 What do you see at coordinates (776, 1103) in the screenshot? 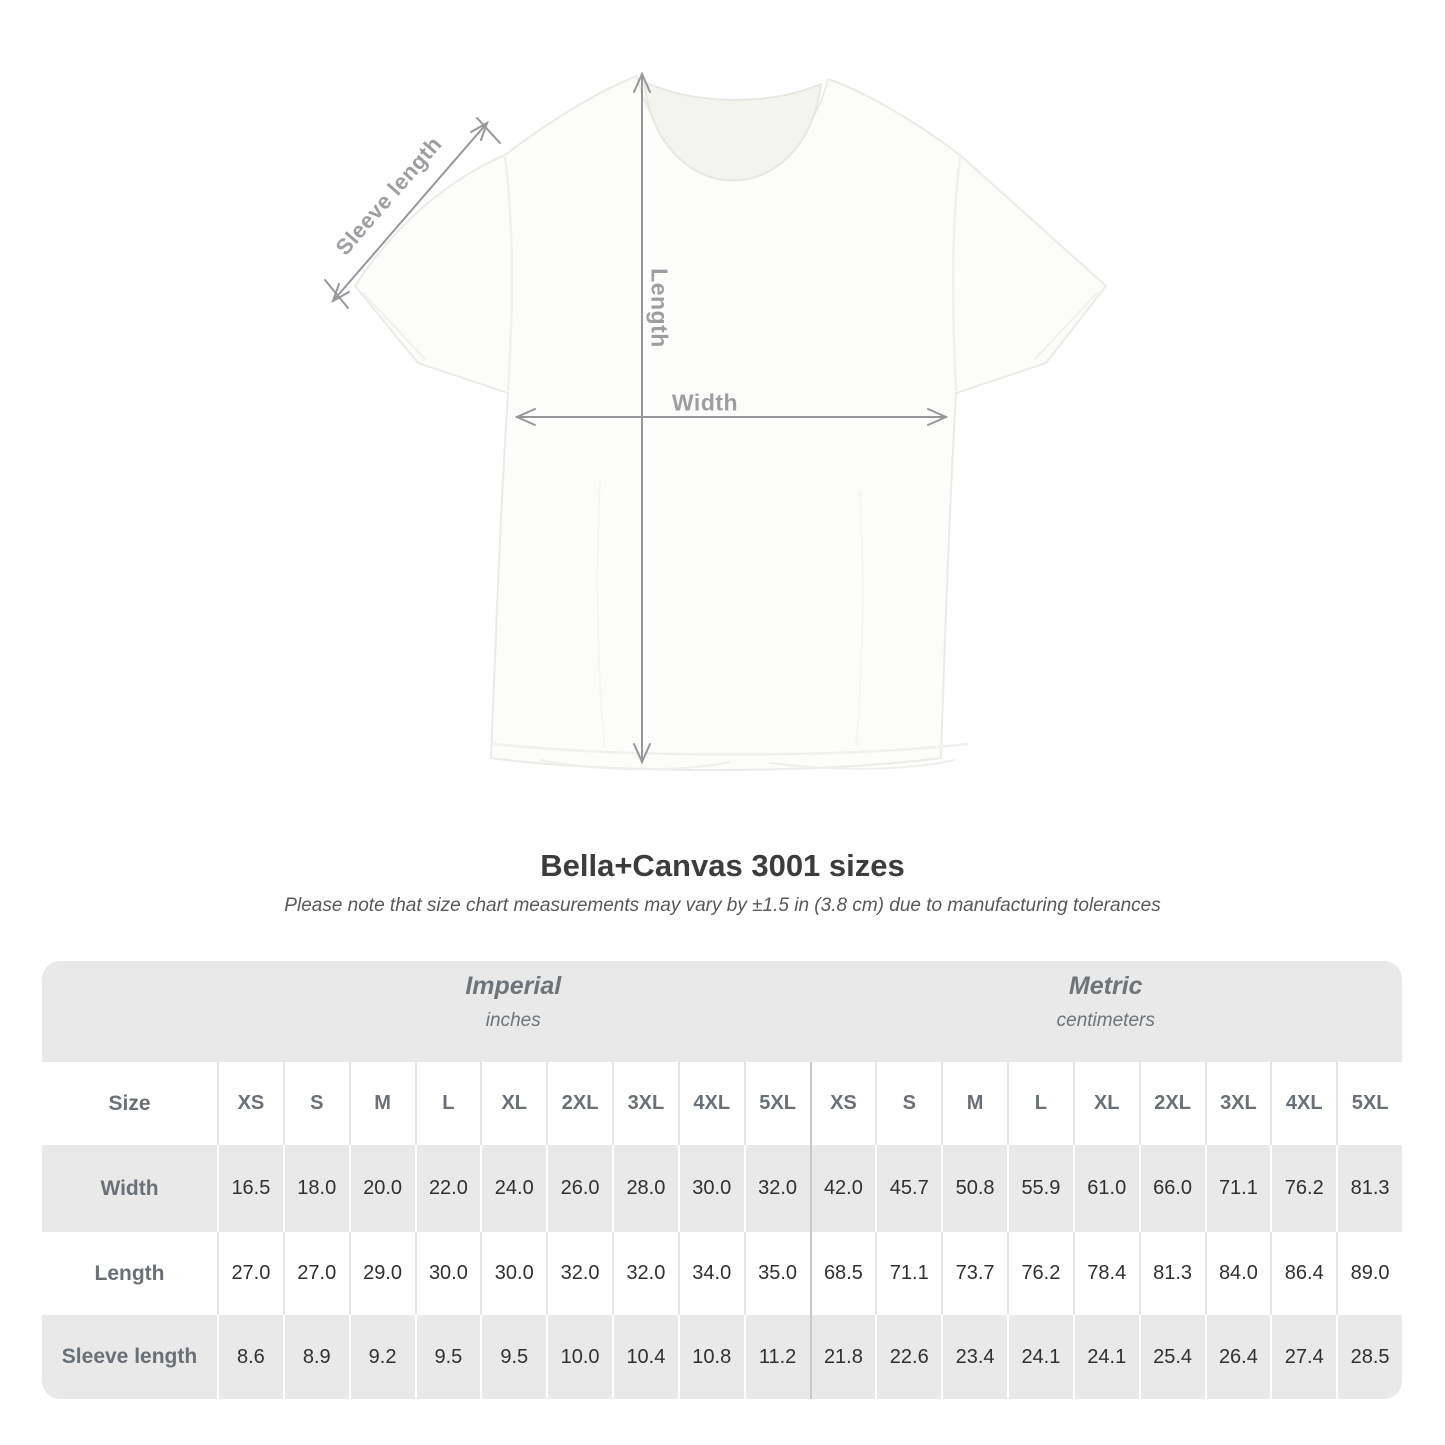
I see `size-header-imperial-5xl: 5XL` at bounding box center [776, 1103].